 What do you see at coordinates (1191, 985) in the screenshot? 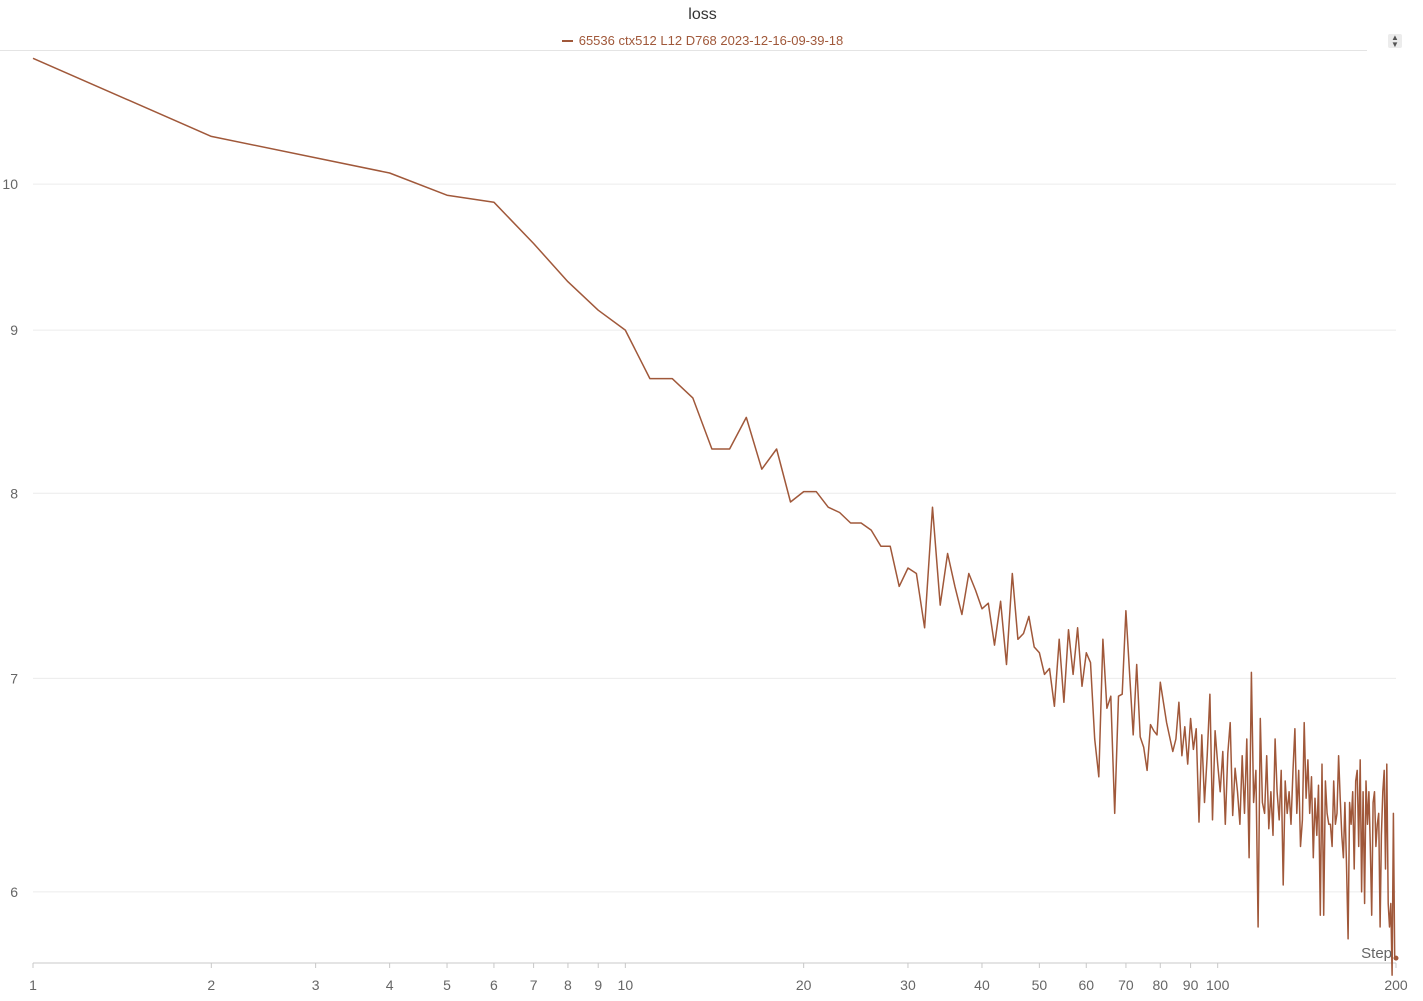
I see `x-tick-label: 90` at bounding box center [1191, 985].